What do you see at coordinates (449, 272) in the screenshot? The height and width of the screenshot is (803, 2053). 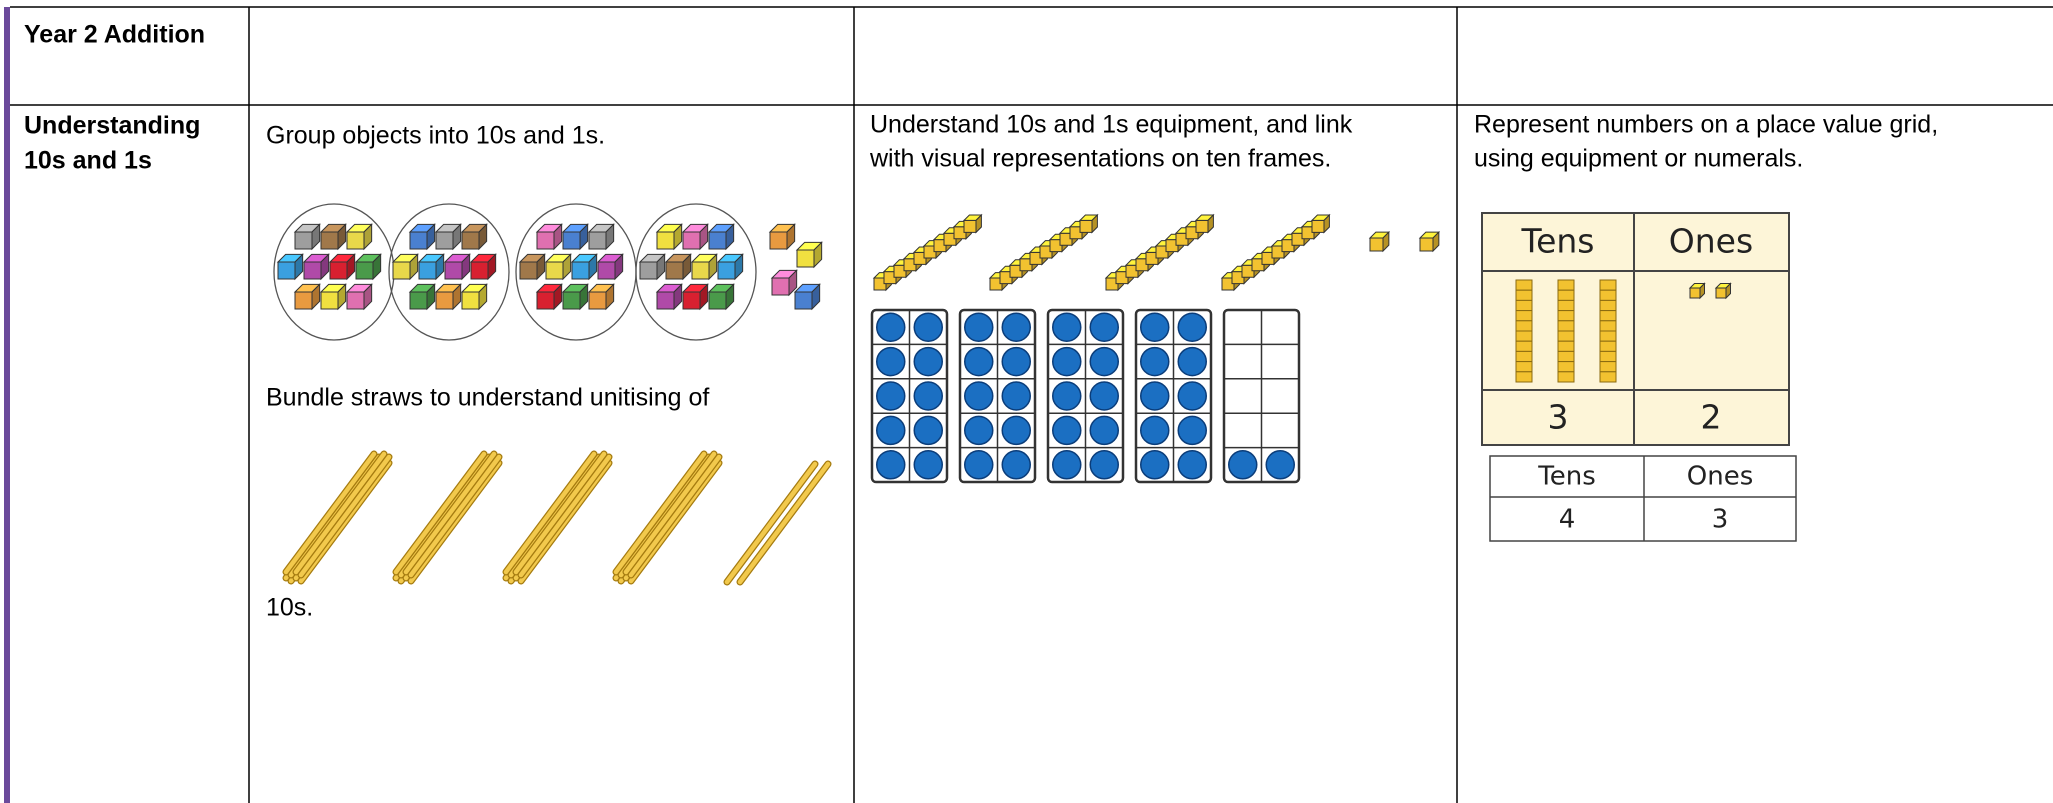 I see `group-loop` at bounding box center [449, 272].